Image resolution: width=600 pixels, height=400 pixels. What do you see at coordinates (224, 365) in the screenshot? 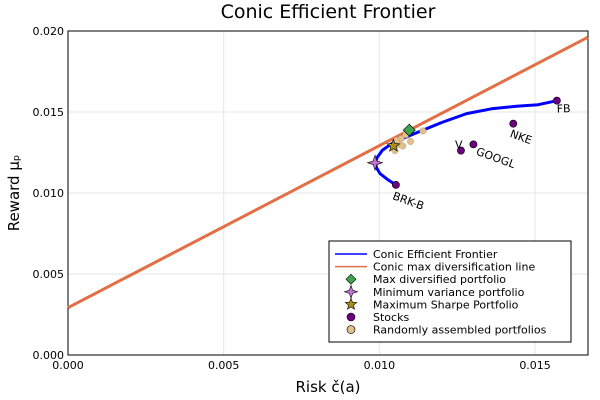
I see `x-tick-label: 0.005` at bounding box center [224, 365].